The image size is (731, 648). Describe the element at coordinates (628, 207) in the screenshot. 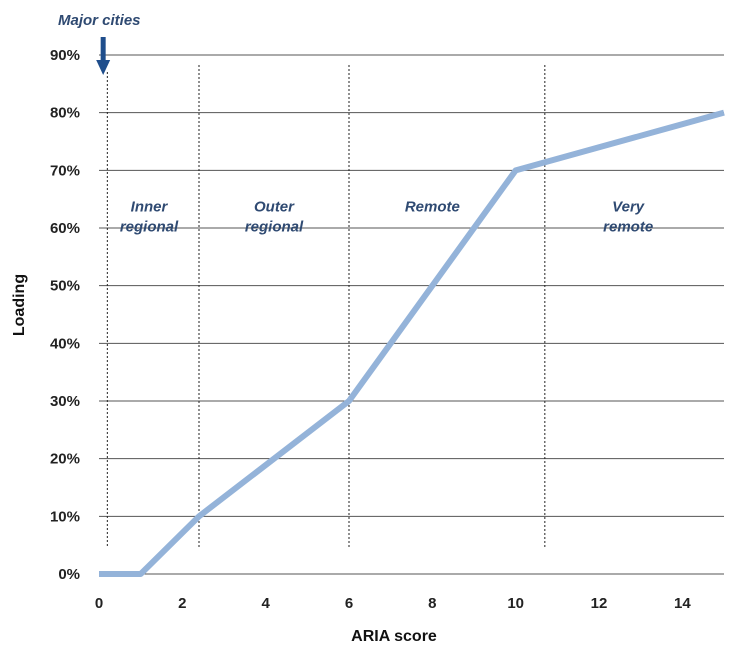

I see `region-label: Very` at that location.